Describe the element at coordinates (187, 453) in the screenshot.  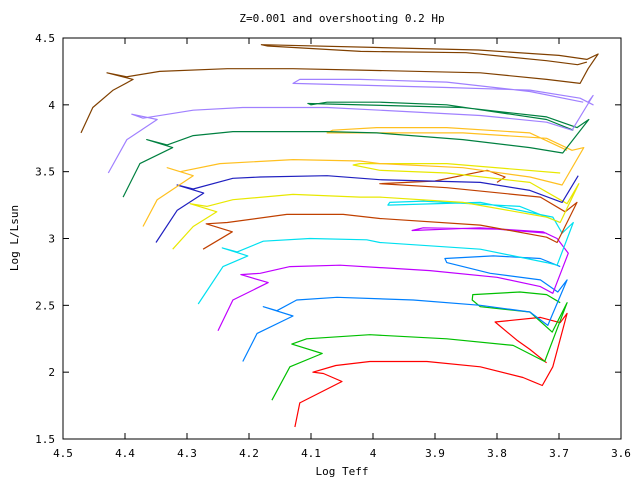
I see `x-tick-label: 4.3` at that location.